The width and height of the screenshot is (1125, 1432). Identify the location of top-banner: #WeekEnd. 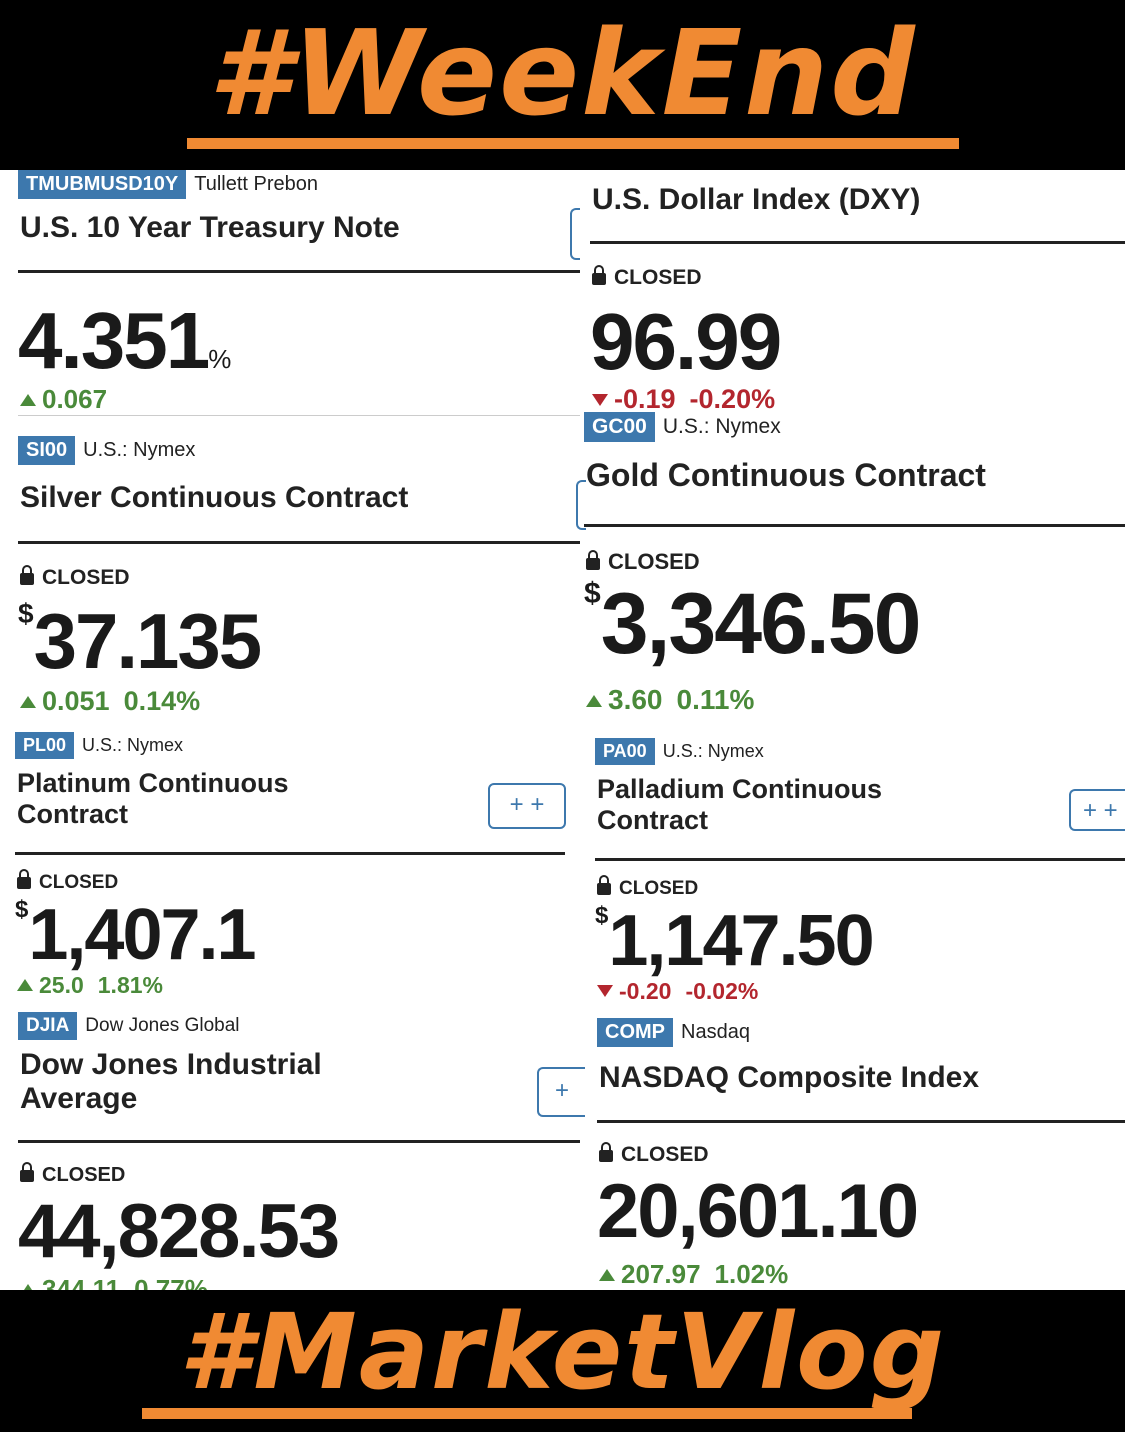
(562, 85).